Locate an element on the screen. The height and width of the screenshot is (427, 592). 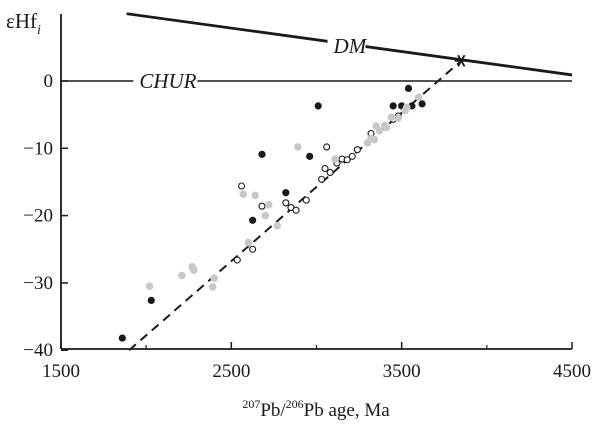
y-tick-label: −10 is located at coordinates (38, 148).